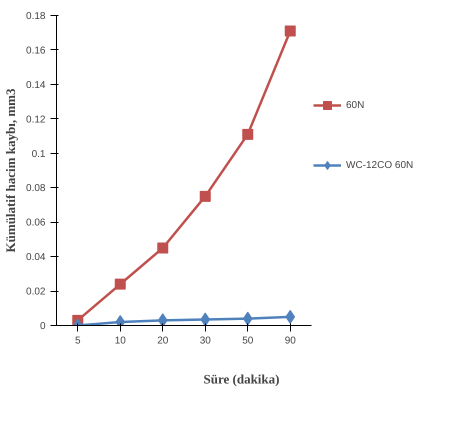  I want to click on y-tick-label: 0, so click(43, 326).